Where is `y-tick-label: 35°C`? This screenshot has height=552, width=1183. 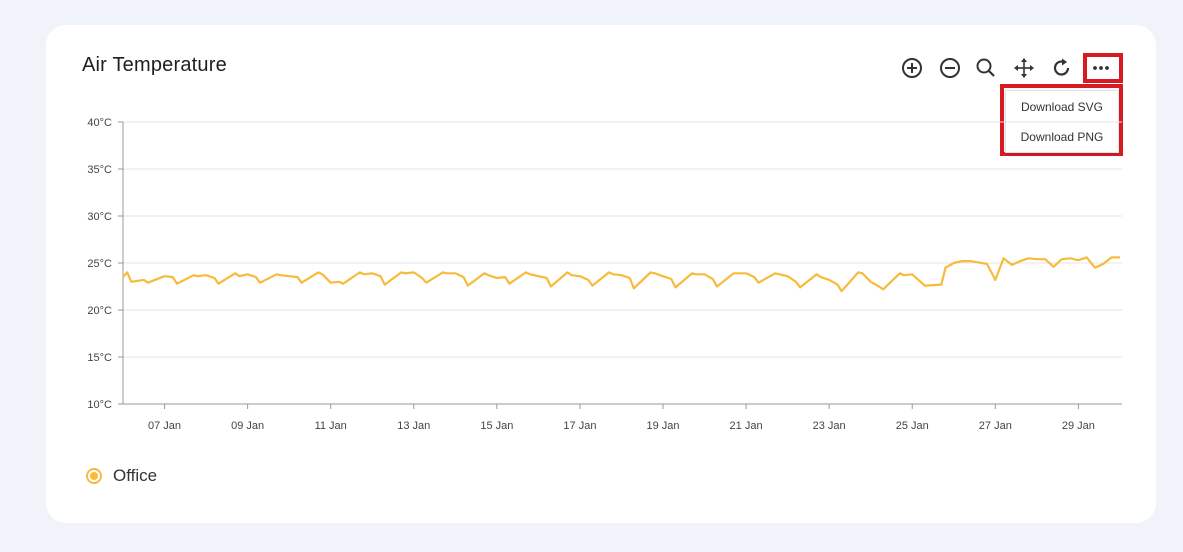 y-tick-label: 35°C is located at coordinates (99, 170).